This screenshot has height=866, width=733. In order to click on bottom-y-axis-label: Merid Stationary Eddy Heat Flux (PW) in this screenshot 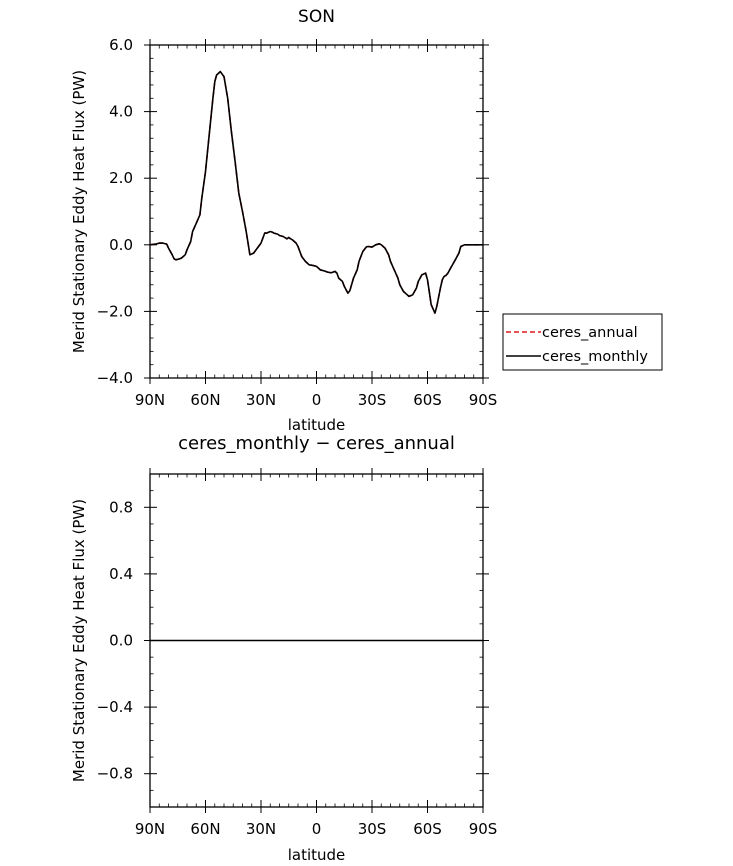, I will do `click(79, 640)`.